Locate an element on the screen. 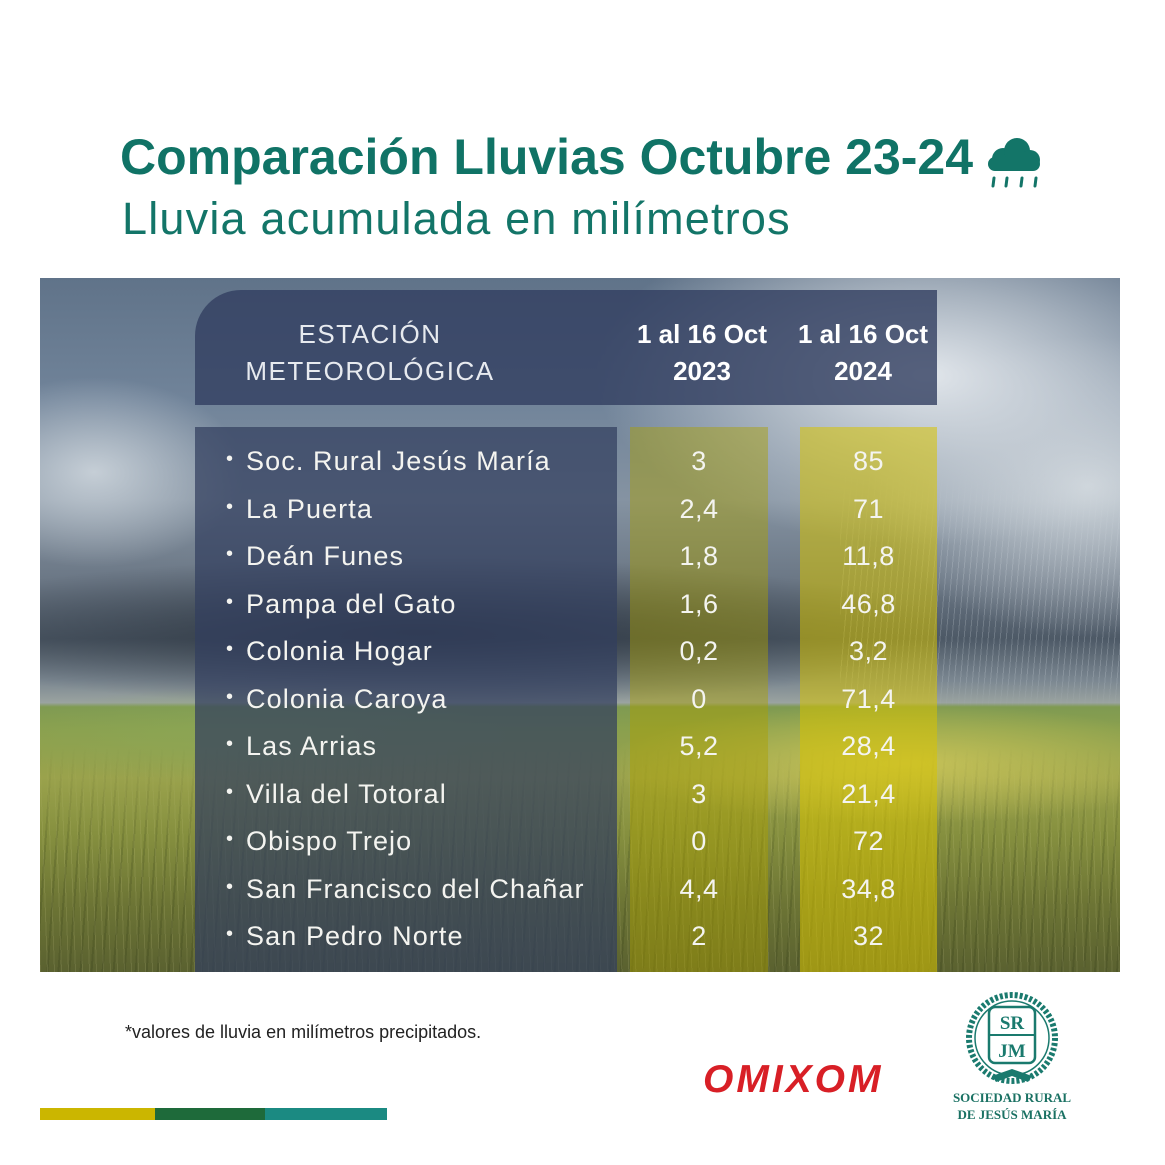  cloud-shape is located at coordinates (1014, 154).